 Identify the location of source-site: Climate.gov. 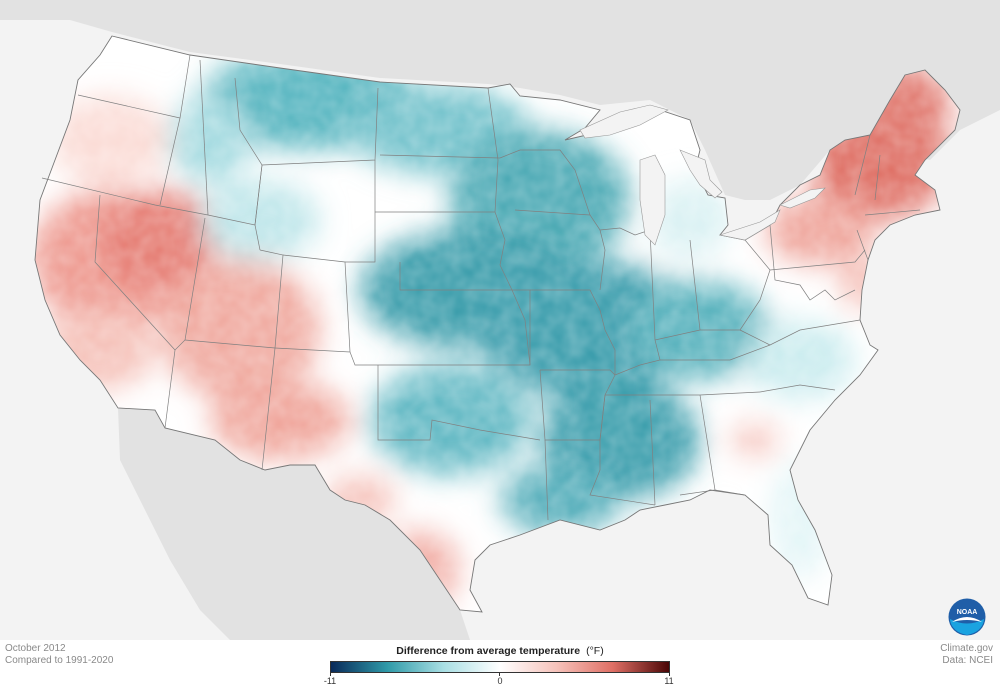
(966, 648).